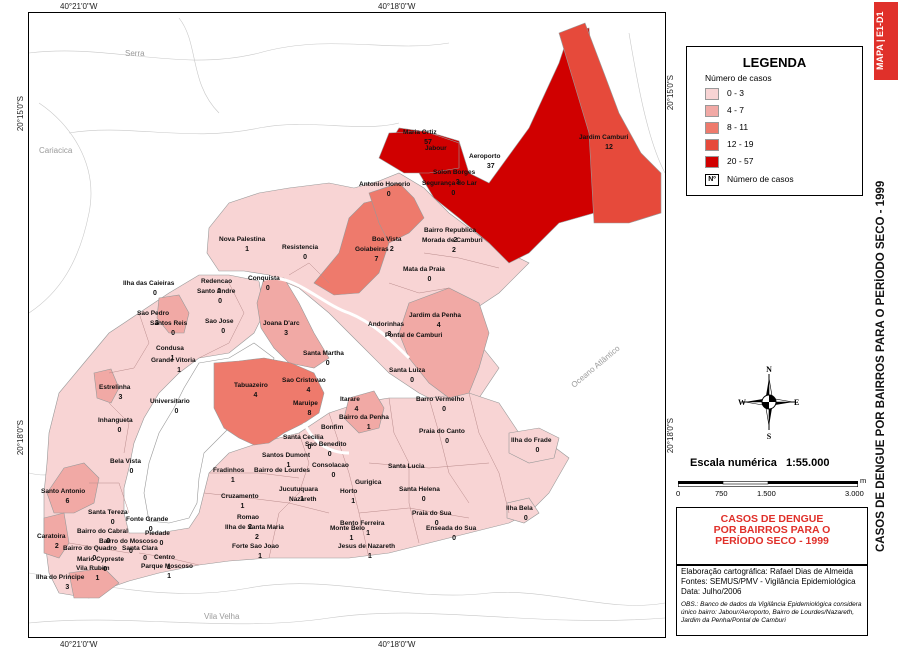 Image resolution: width=900 pixels, height=654 pixels. Describe the element at coordinates (740, 161) in the screenshot. I see `legend-label: 20 - 57` at that location.